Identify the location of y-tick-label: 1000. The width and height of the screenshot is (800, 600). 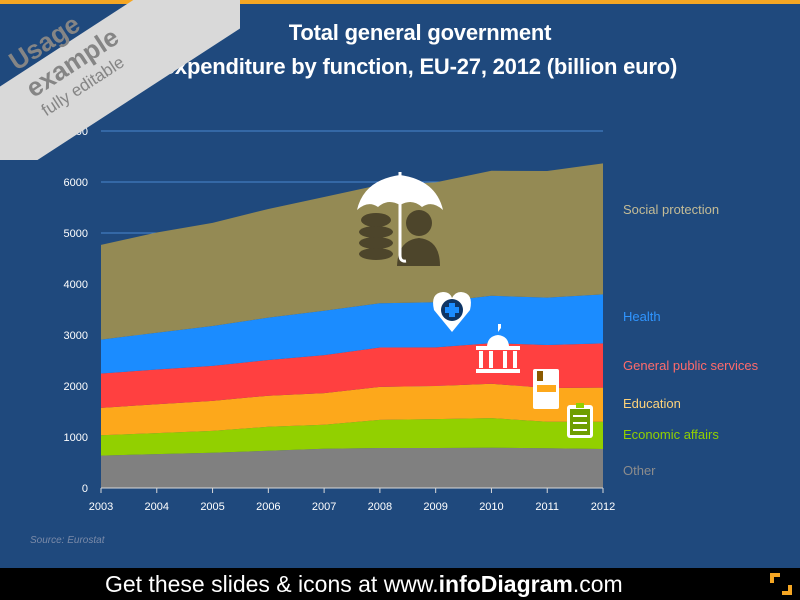
(76, 438).